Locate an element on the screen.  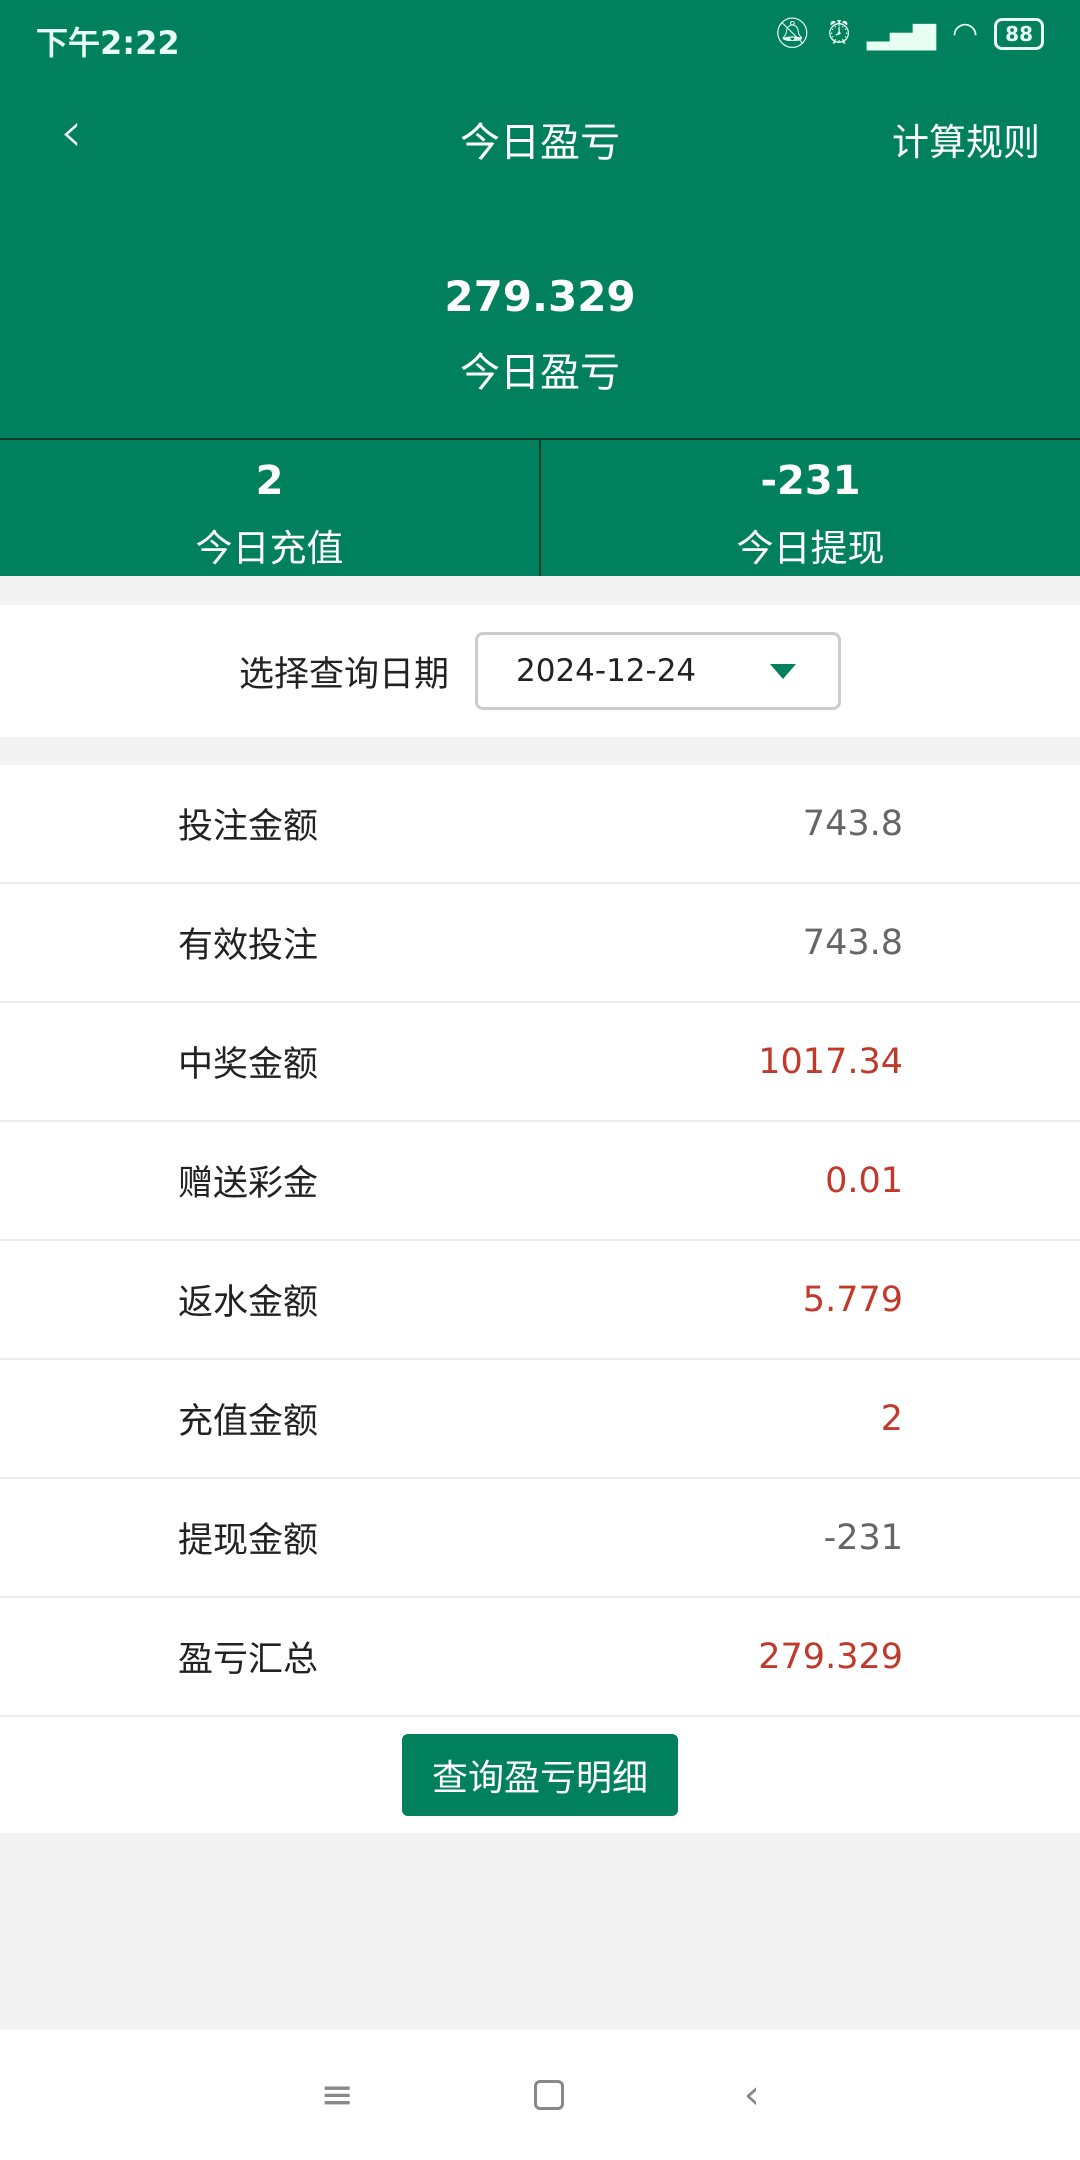
row-label: 有效投注 is located at coordinates (248, 946).